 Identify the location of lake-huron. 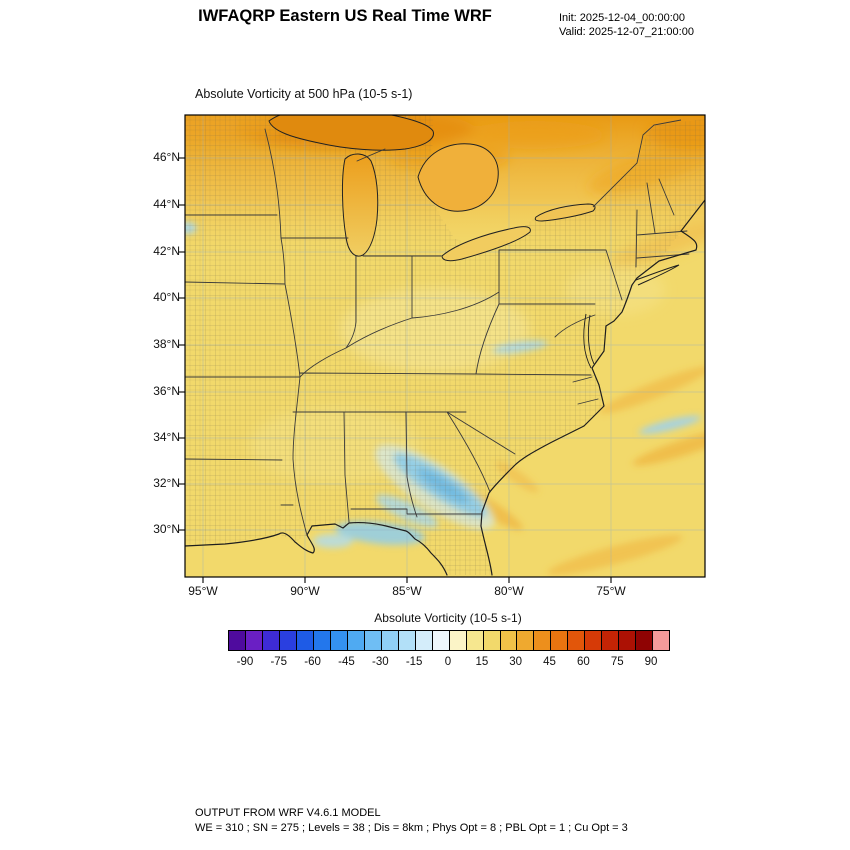
(458, 177).